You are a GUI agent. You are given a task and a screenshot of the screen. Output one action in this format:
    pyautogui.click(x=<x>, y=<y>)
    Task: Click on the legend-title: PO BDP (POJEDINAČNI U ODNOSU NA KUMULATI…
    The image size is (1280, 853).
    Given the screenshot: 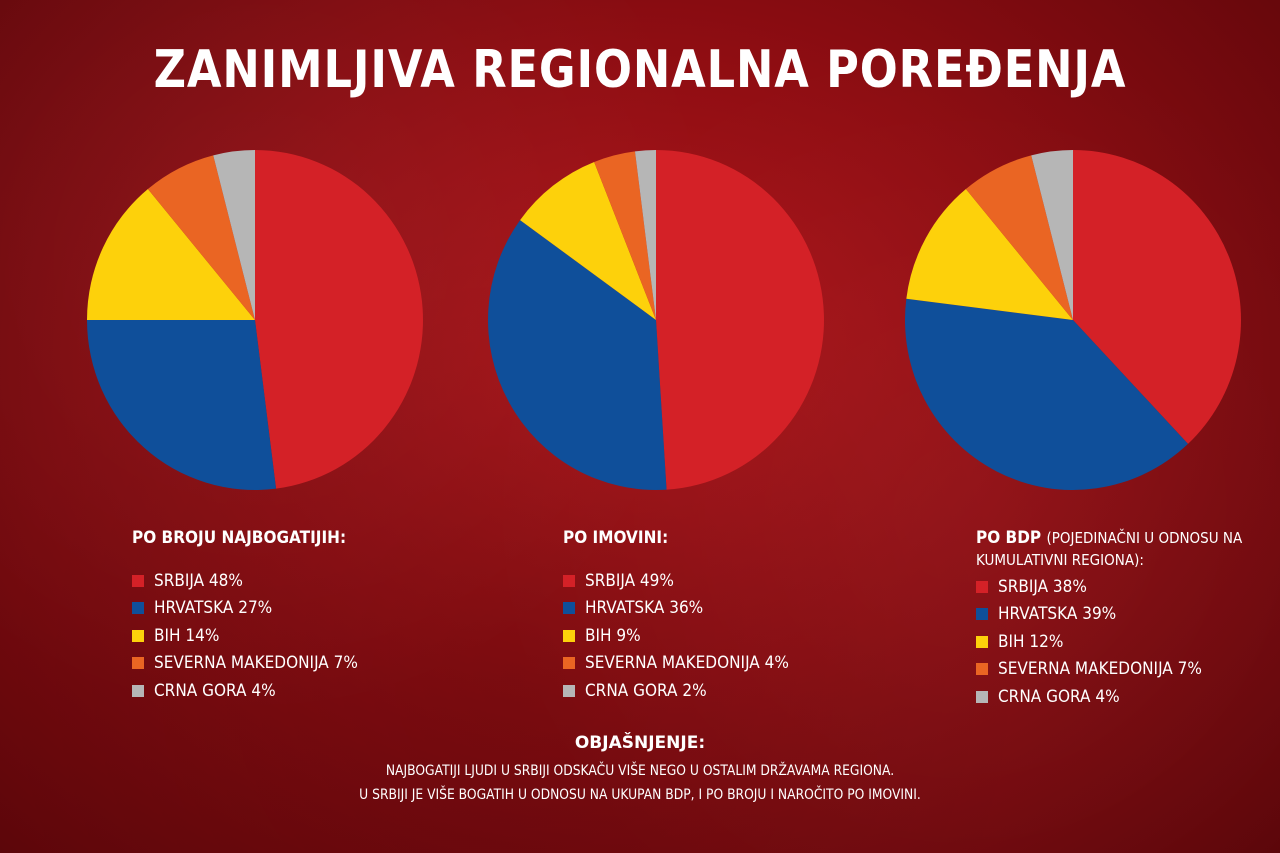 What is the action you would take?
    pyautogui.click(x=1120, y=549)
    